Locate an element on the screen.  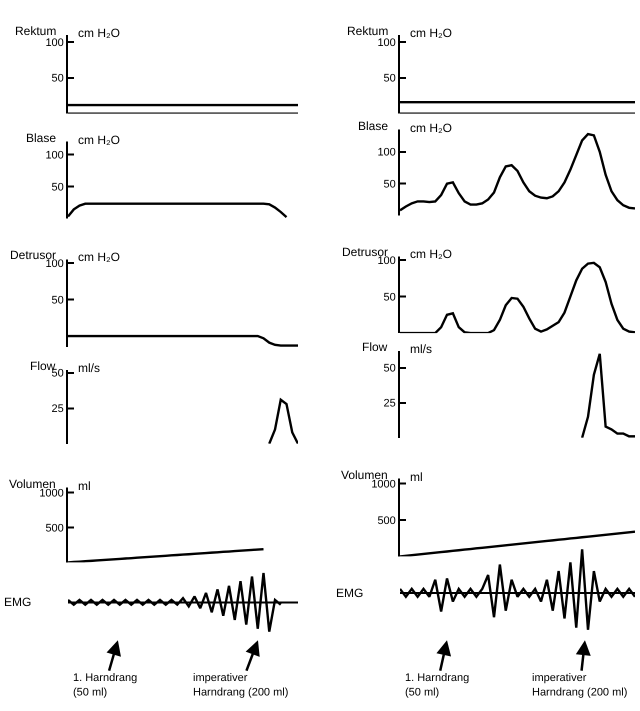
chart-title: Flow is located at coordinates (375, 347).